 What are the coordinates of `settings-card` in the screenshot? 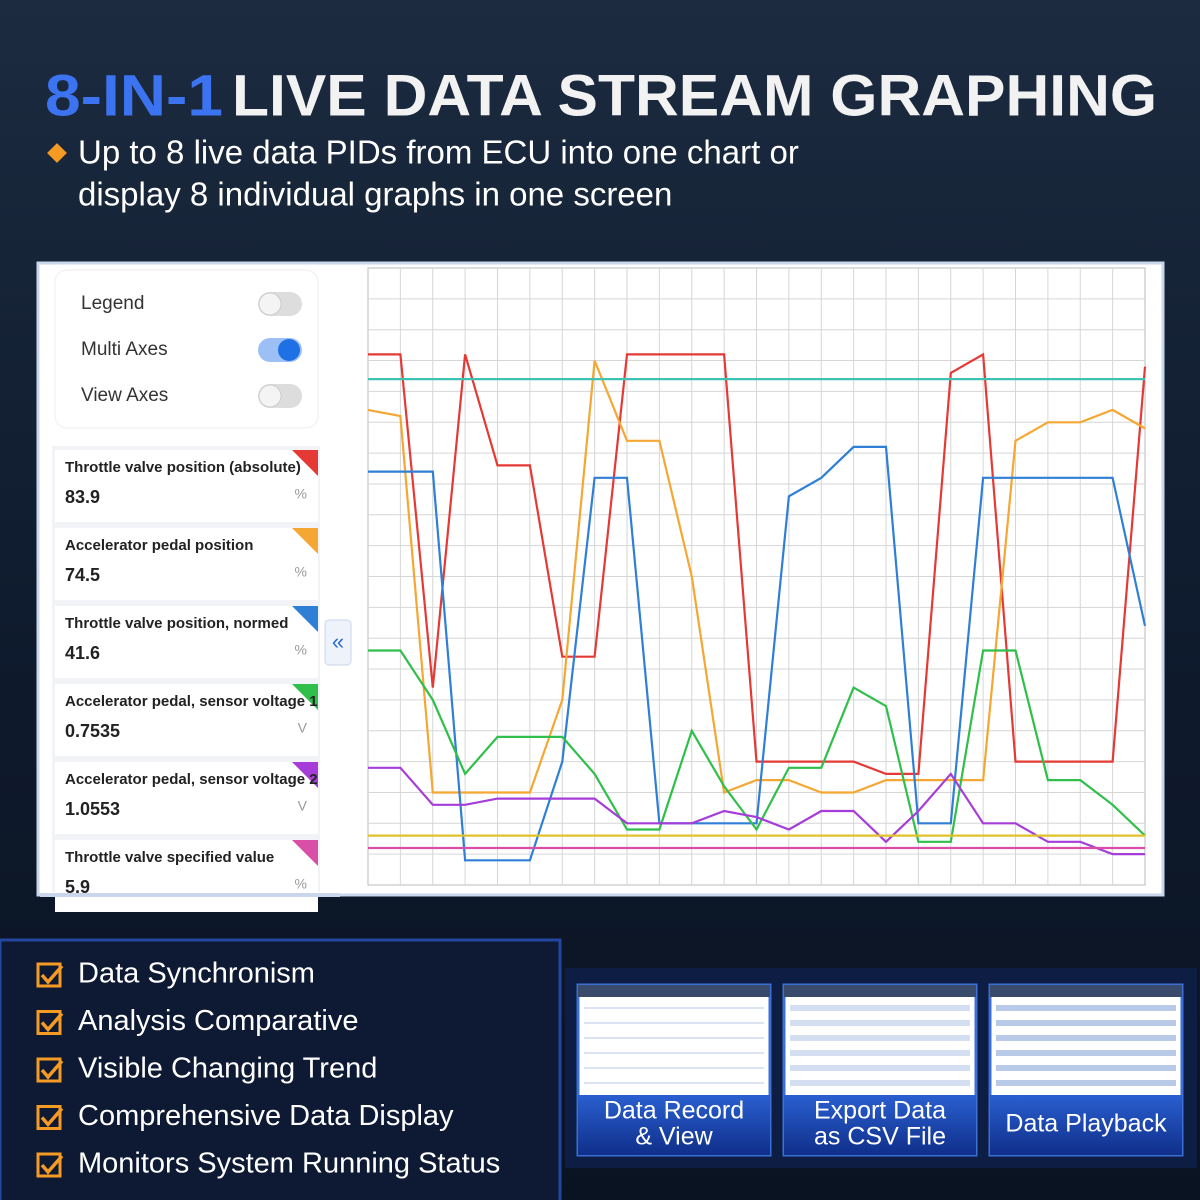 It's located at (186, 349).